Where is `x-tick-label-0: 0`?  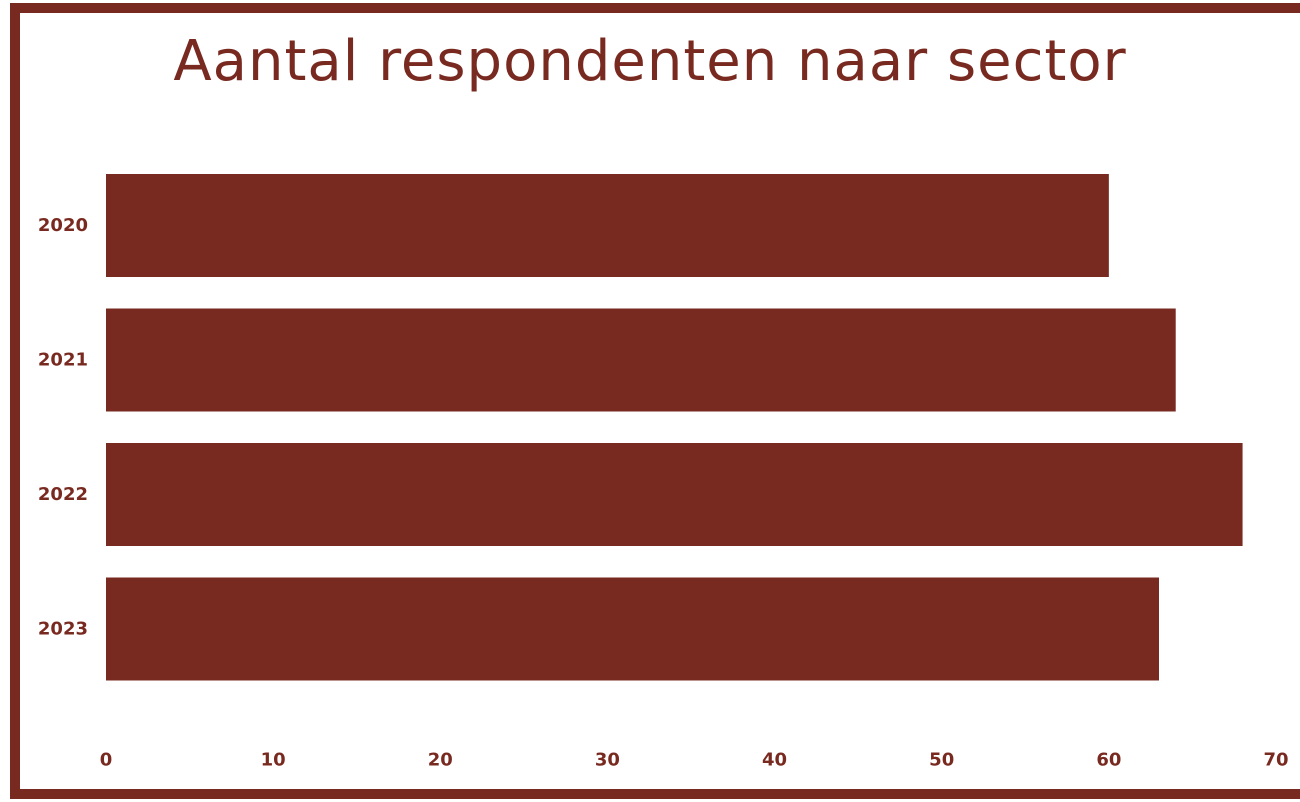 x-tick-label-0: 0 is located at coordinates (106, 760).